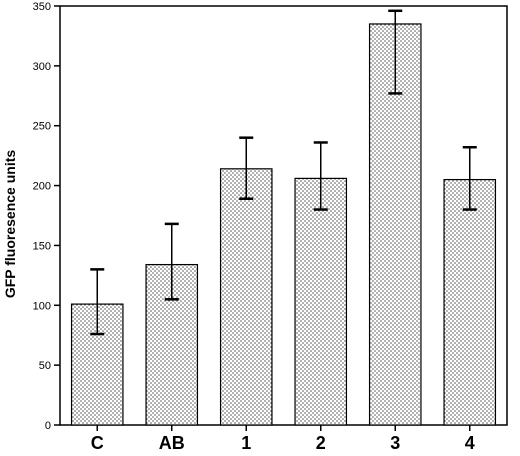  I want to click on x-tick-label: 4, so click(470, 443).